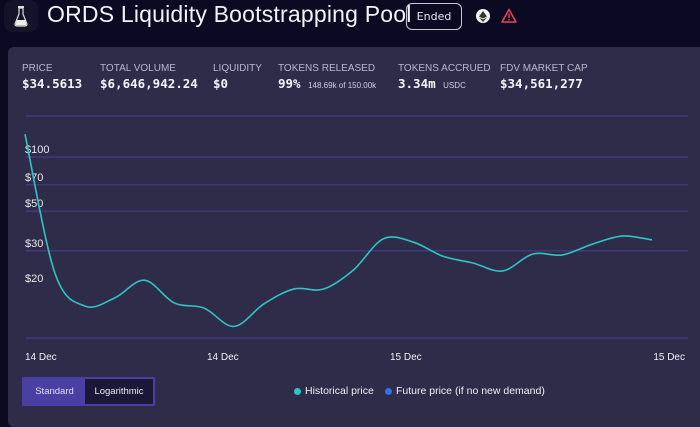 Image resolution: width=700 pixels, height=427 pixels. I want to click on y-tick-label: $30, so click(34, 244).